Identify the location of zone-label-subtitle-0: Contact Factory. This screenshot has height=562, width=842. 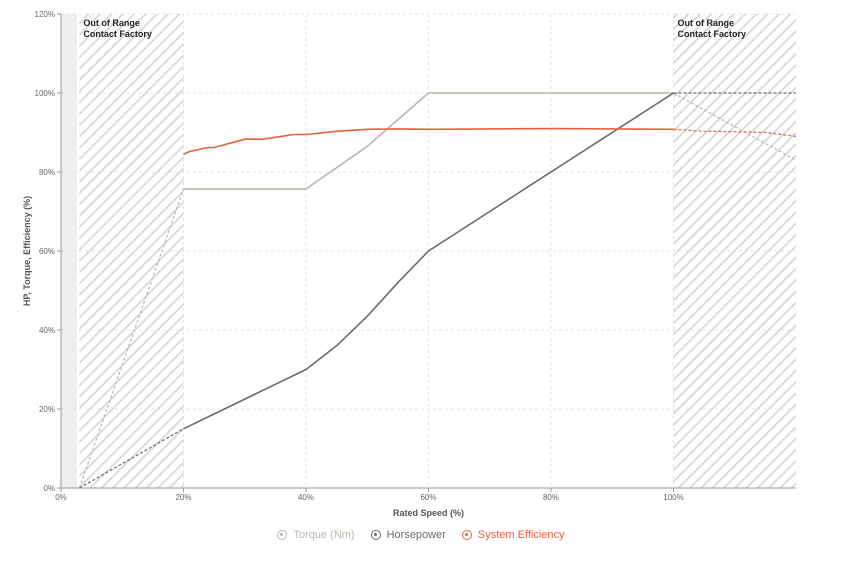
(117, 34).